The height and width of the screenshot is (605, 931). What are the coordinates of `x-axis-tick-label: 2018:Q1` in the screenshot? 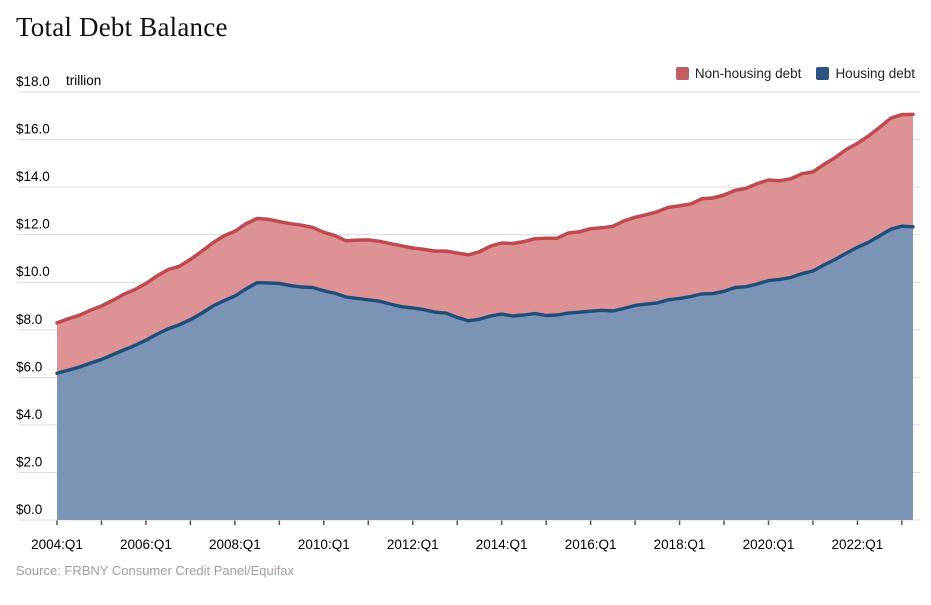 It's located at (680, 544).